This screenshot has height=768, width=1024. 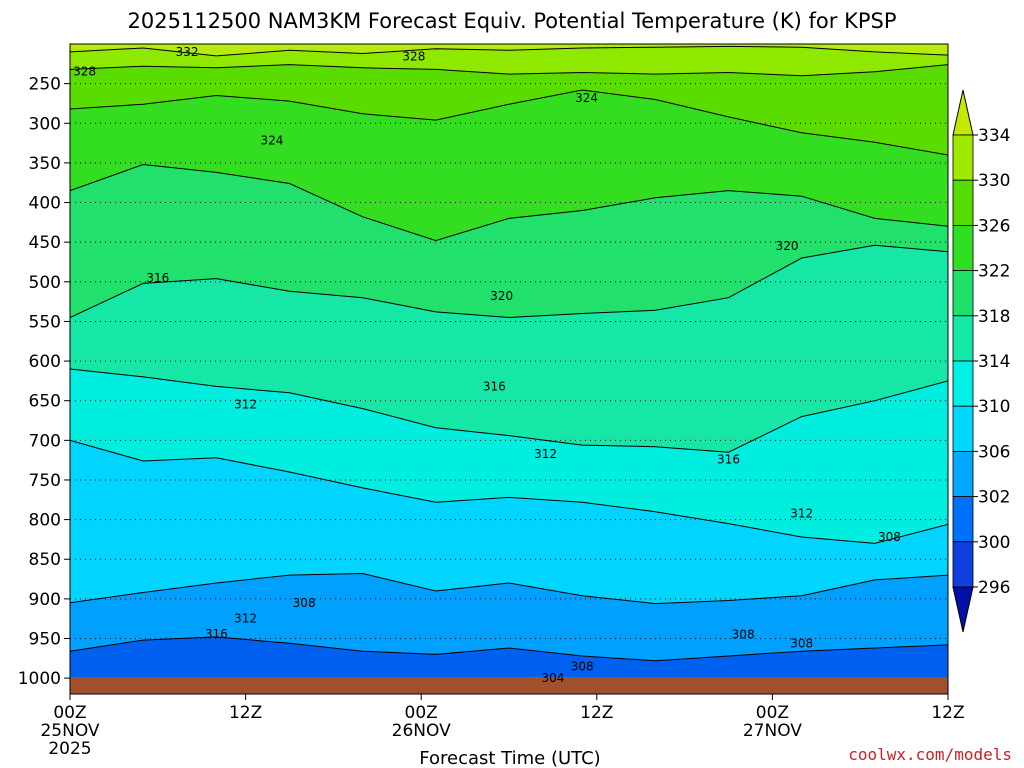 What do you see at coordinates (45, 600) in the screenshot?
I see `y-tick-label: 900` at bounding box center [45, 600].